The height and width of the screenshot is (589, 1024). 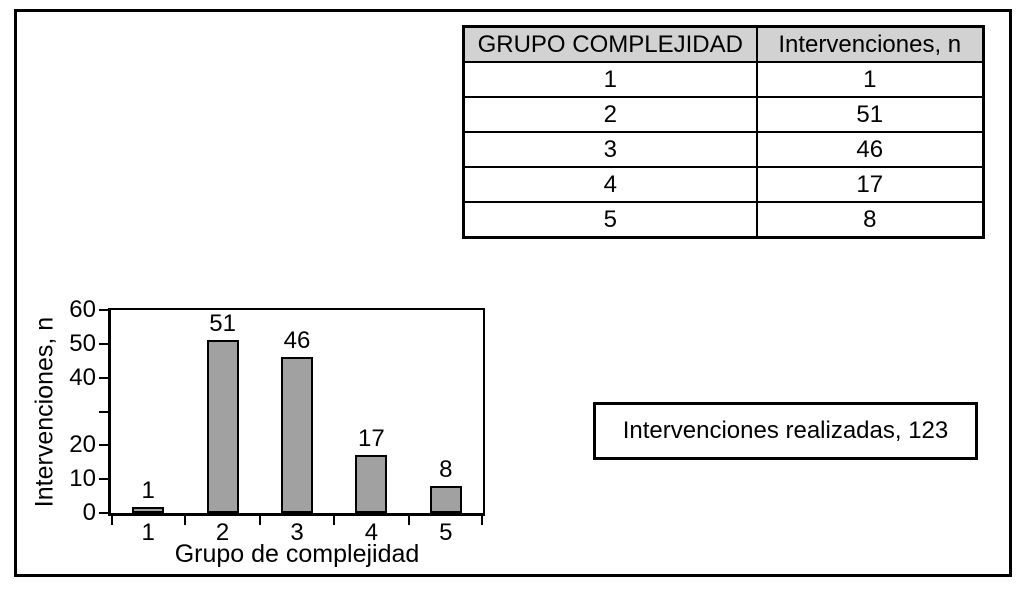 I want to click on x-axis-title: Grupo de complejidad, so click(x=297, y=554).